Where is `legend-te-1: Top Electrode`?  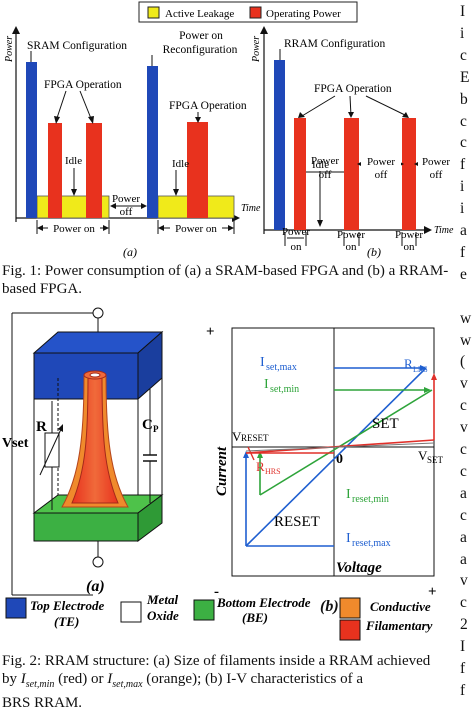
legend-te-1: Top Electrode is located at coordinates (67, 605).